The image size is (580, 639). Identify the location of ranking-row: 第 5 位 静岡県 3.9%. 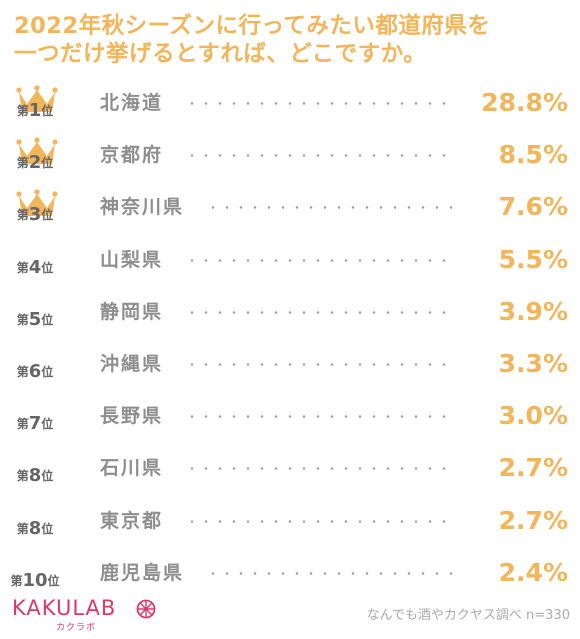
(290, 312).